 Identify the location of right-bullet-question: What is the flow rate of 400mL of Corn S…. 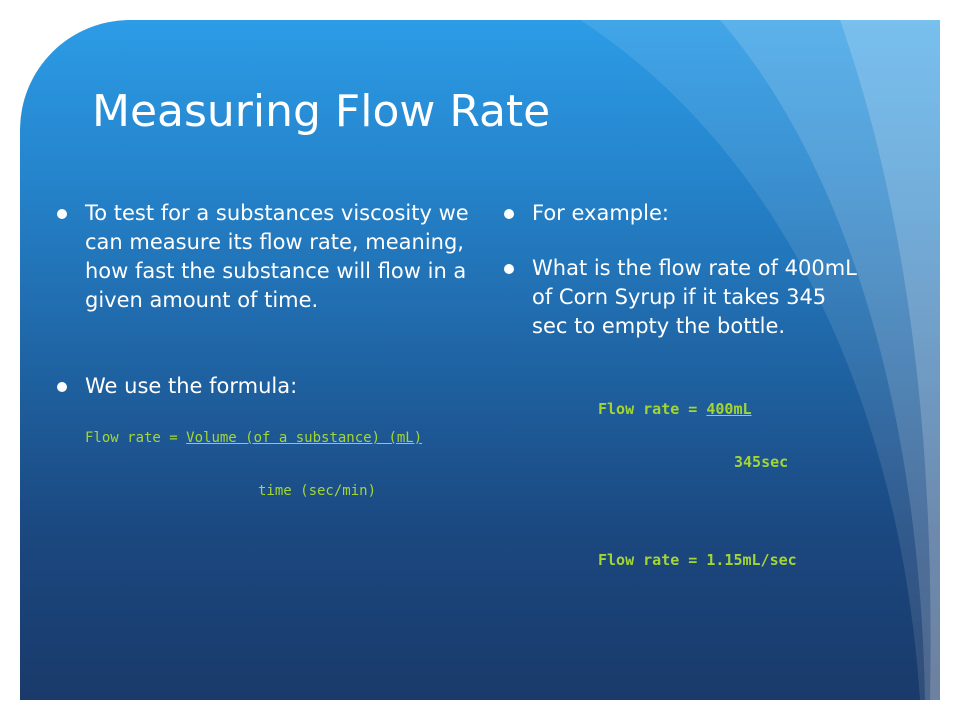
(683, 297).